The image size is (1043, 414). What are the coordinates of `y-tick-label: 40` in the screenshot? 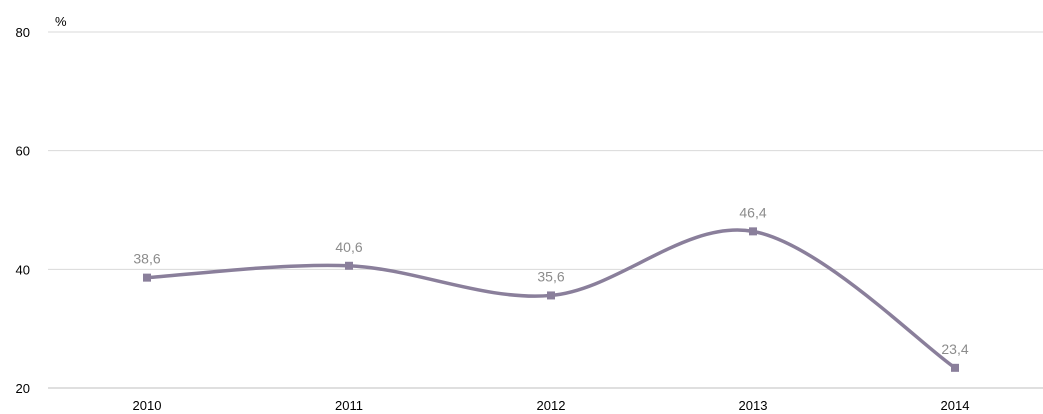 It's located at (23, 269).